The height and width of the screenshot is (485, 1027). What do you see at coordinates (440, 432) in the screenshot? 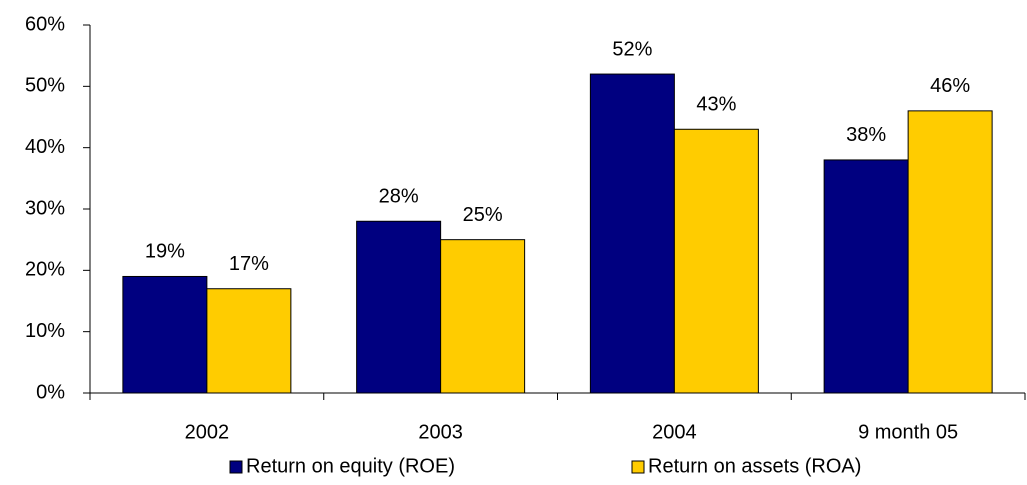
I see `x-tick-label: 2003` at bounding box center [440, 432].